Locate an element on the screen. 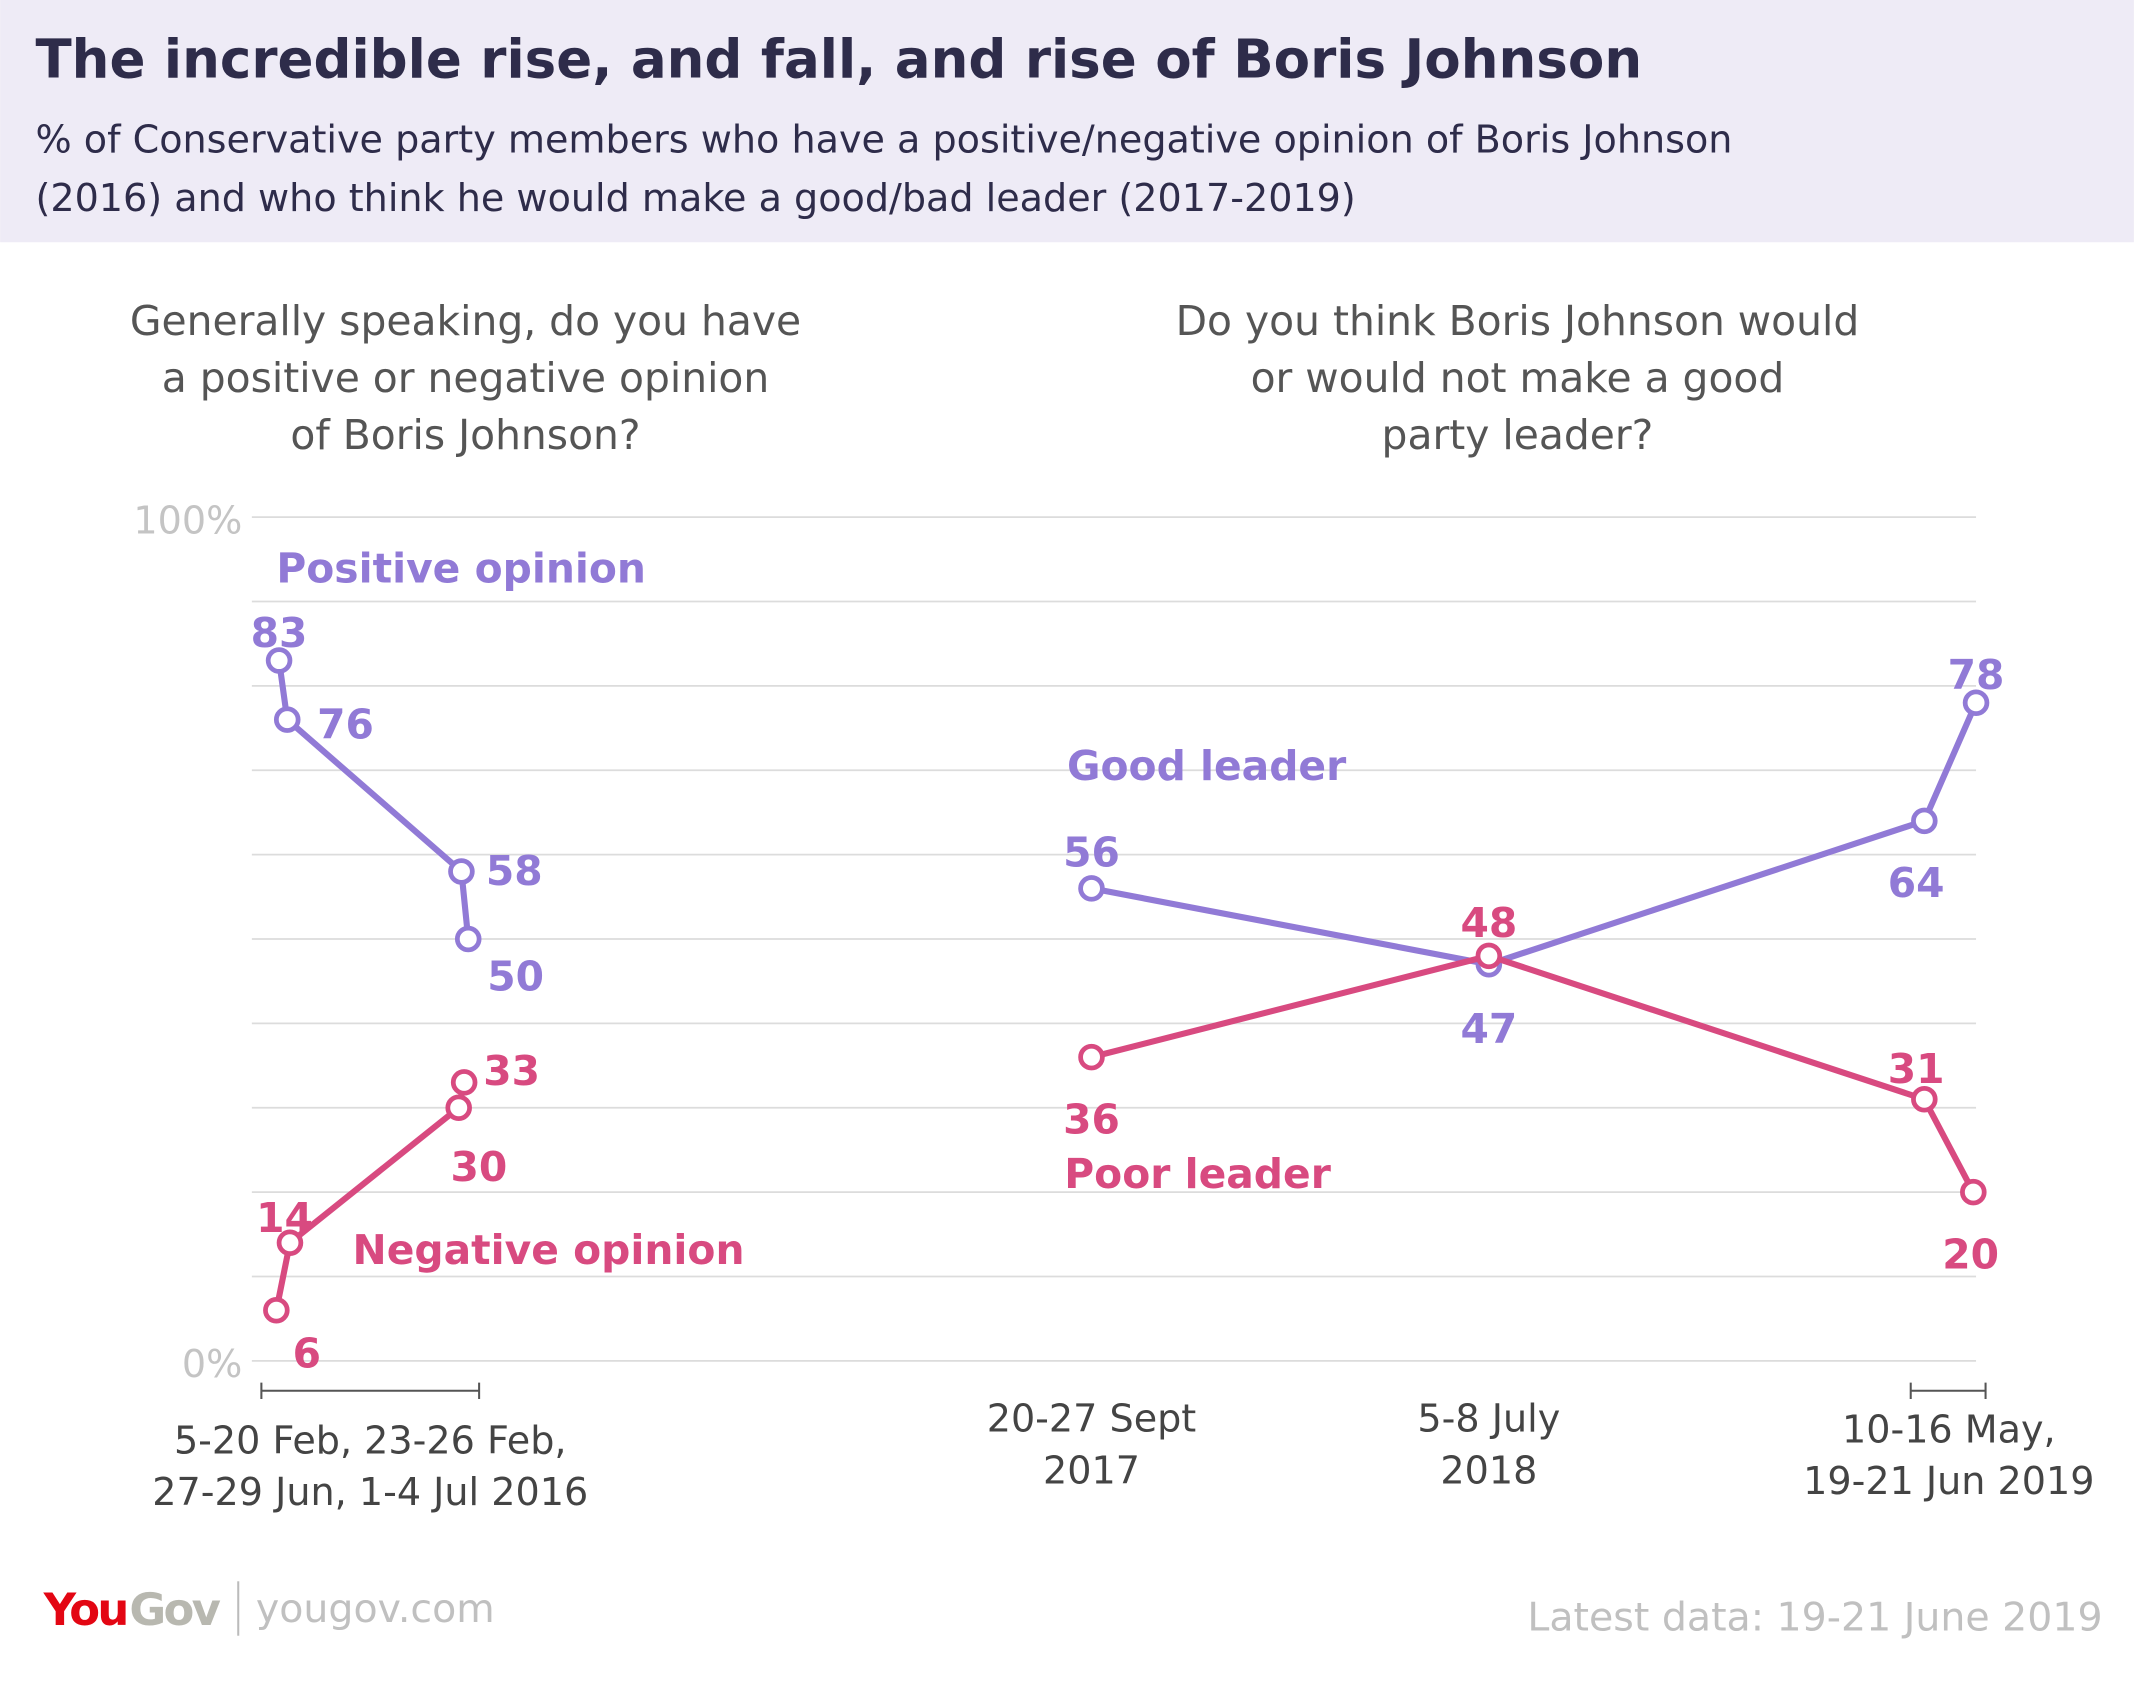 The image size is (2134, 1682). data-label: 78 is located at coordinates (1976, 675).